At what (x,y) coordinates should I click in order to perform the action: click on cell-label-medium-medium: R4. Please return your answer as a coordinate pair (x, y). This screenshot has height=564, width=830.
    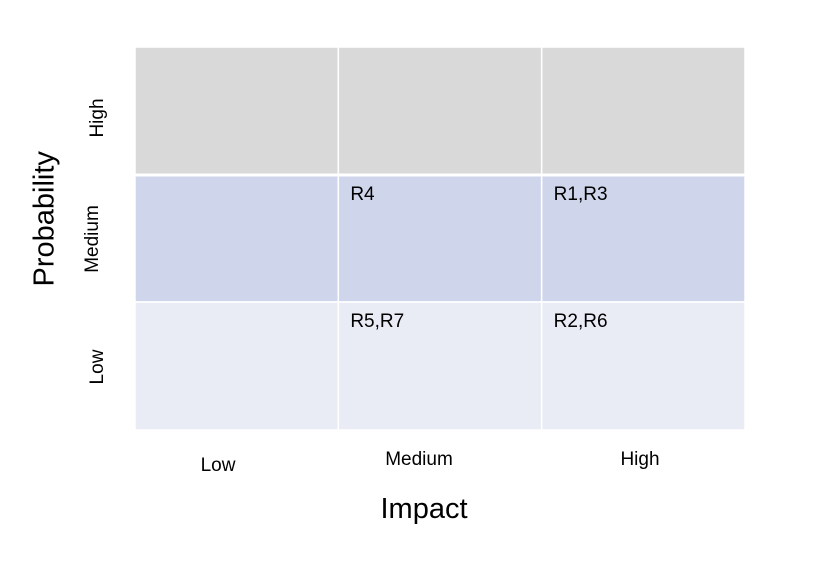
    Looking at the image, I should click on (362, 194).